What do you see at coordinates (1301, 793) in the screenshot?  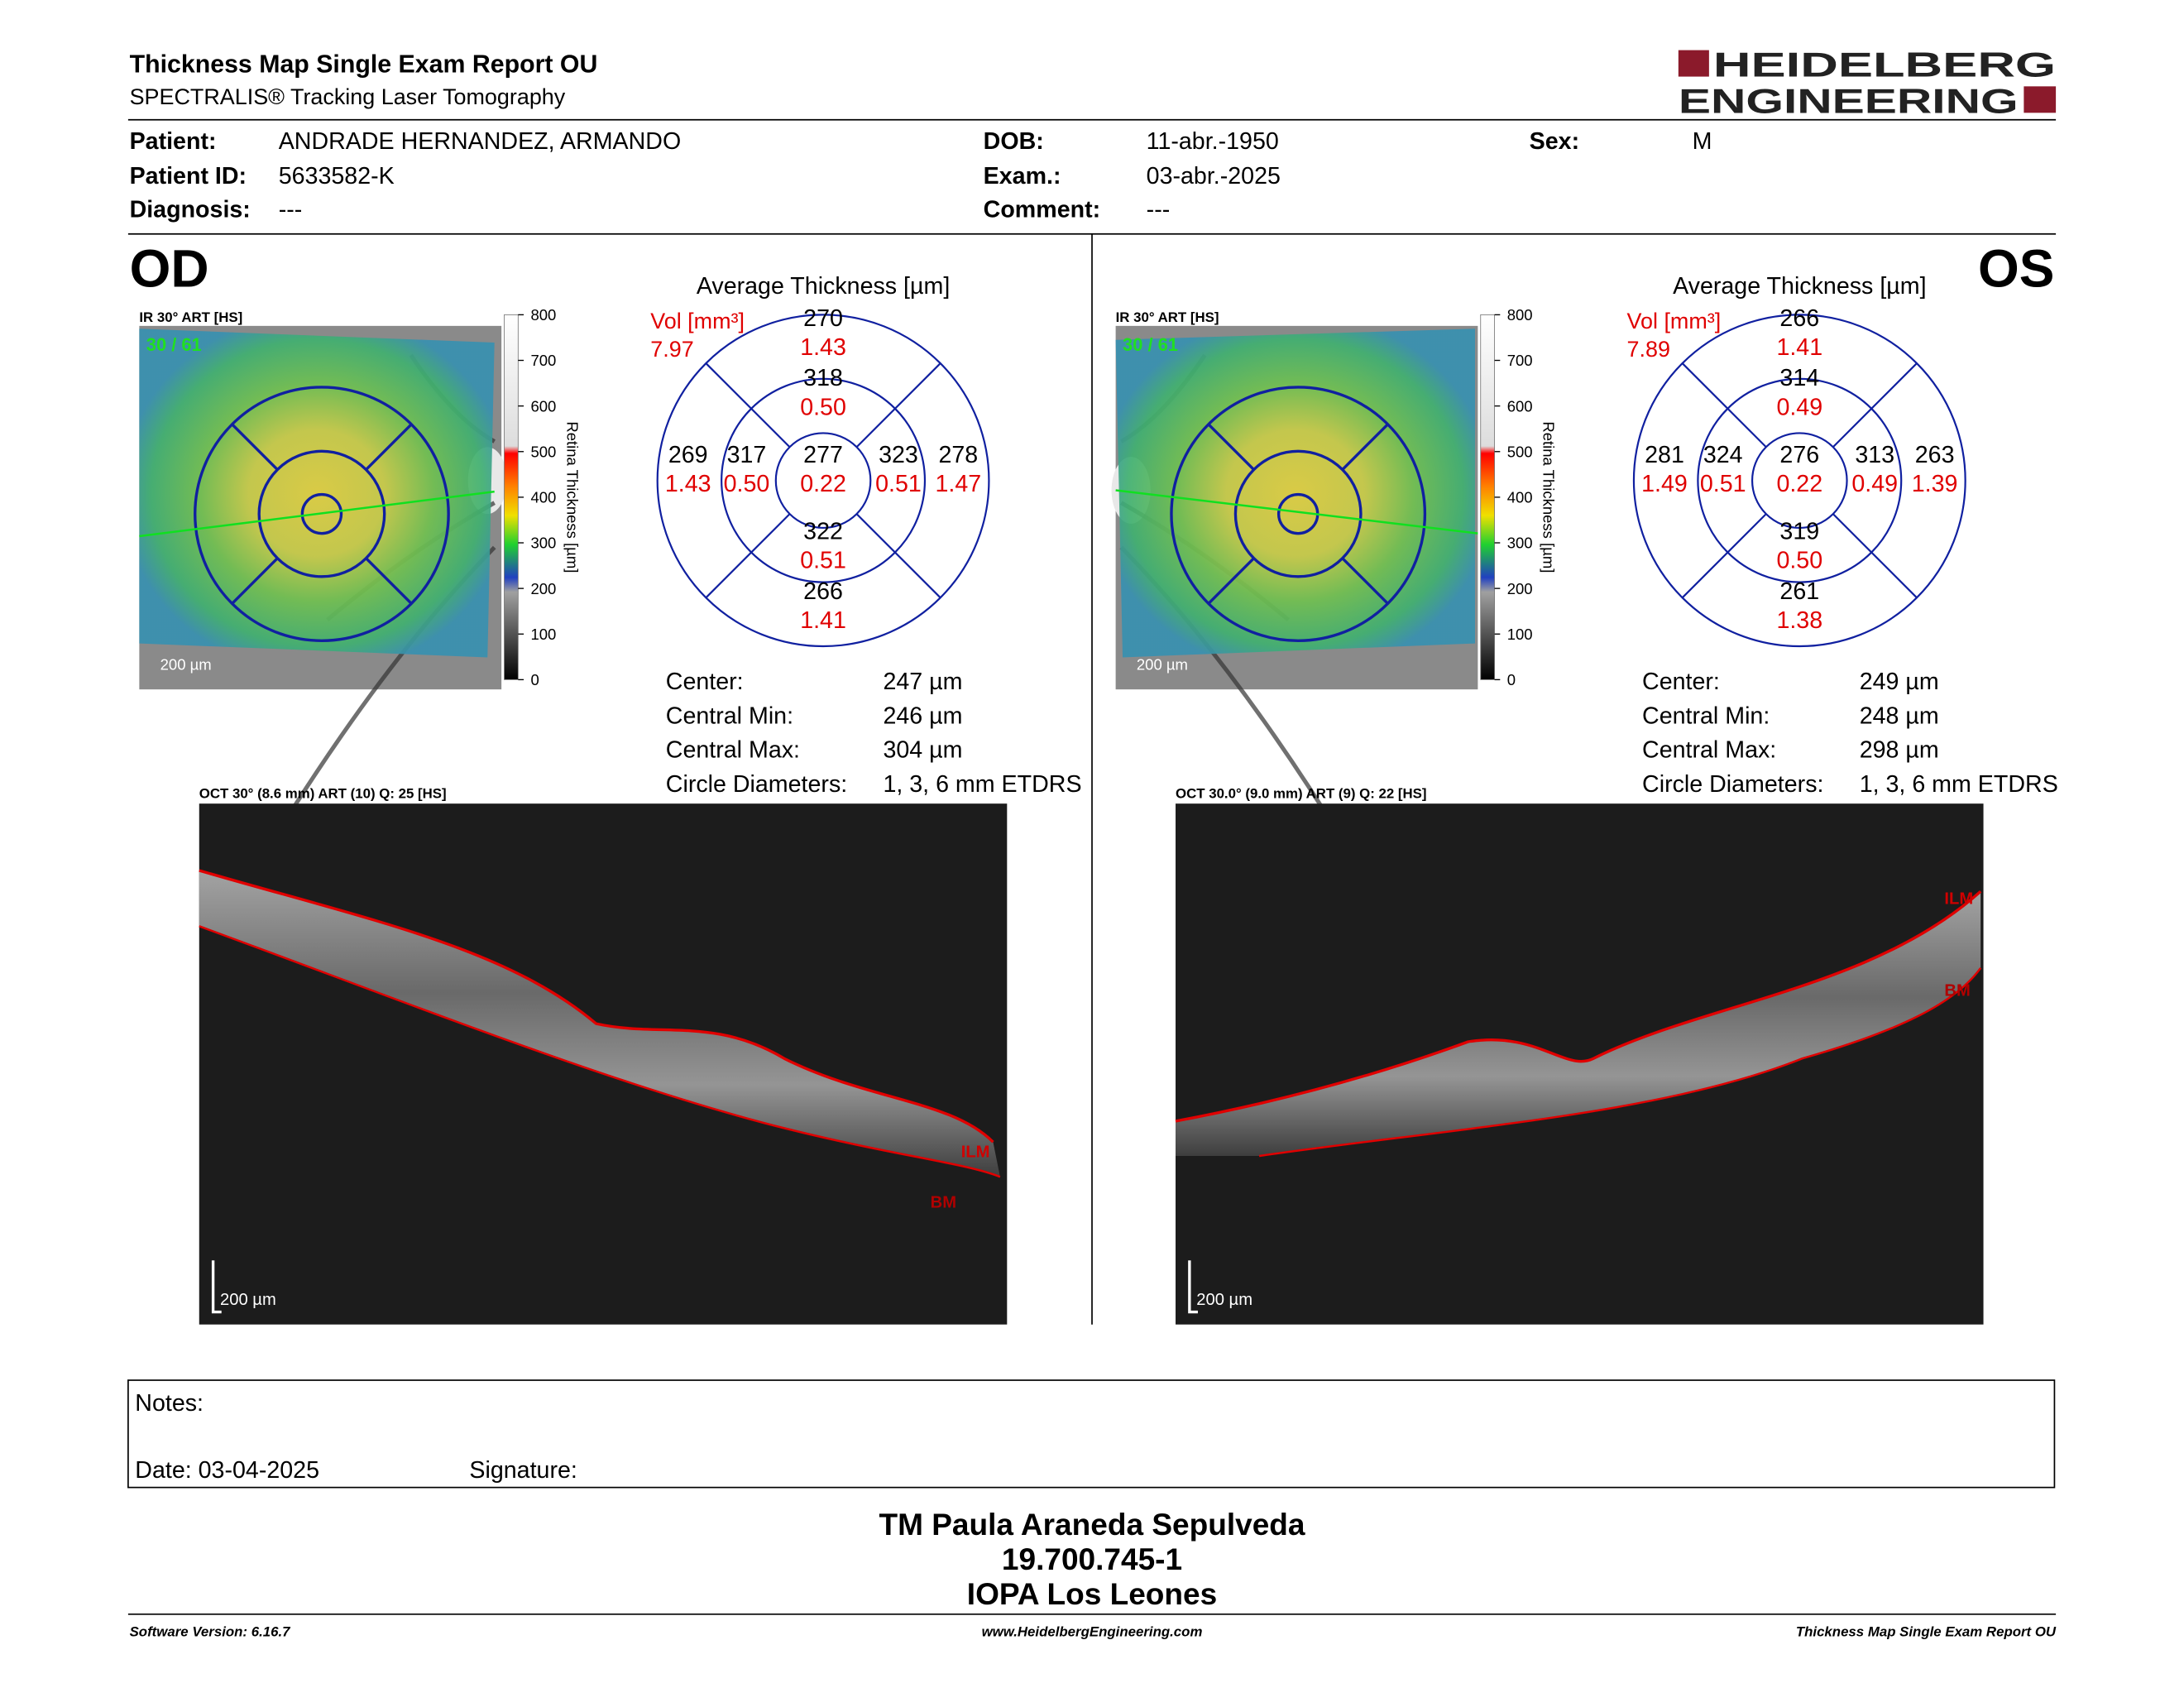 I see `oct-title: OCT 30.0° (9.0 mm) ART (9) Q: 22 [HS]` at bounding box center [1301, 793].